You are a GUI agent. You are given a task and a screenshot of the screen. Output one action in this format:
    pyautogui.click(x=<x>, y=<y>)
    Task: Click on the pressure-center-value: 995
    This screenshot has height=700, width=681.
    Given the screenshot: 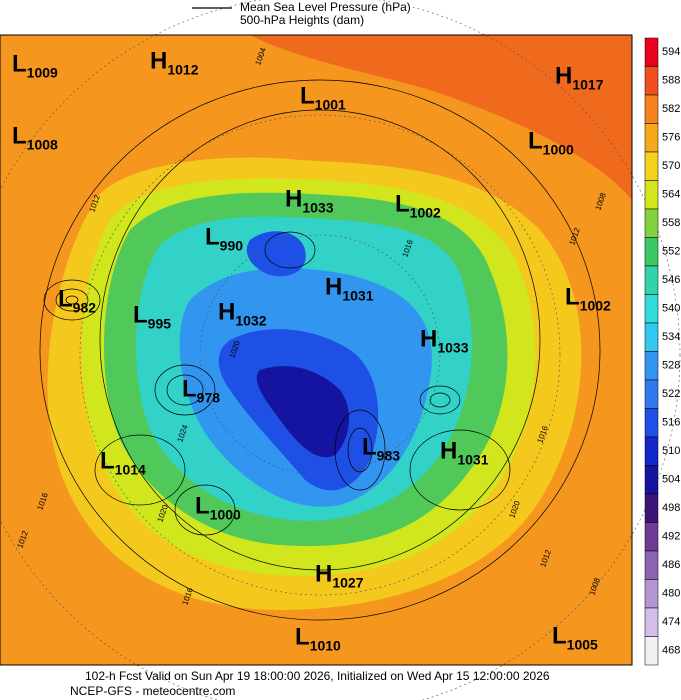 What is the action you would take?
    pyautogui.click(x=160, y=324)
    